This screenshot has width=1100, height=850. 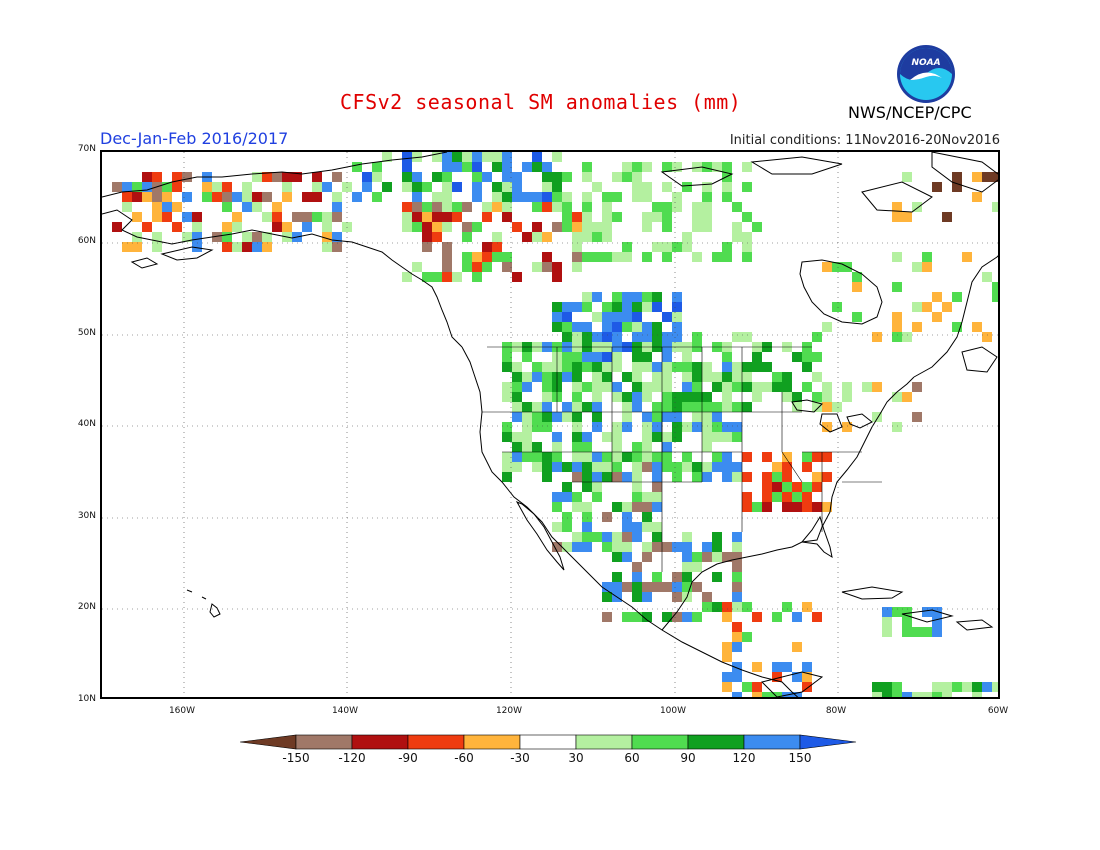 What do you see at coordinates (86, 241) in the screenshot?
I see `lat-label-60n: 60N` at bounding box center [86, 241].